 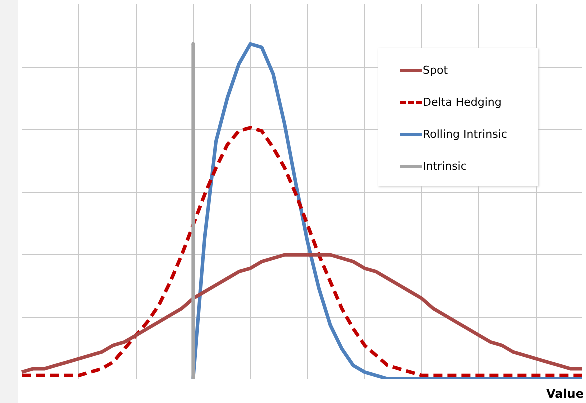 I want to click on legend-label: Intrinsic, so click(x=445, y=166).